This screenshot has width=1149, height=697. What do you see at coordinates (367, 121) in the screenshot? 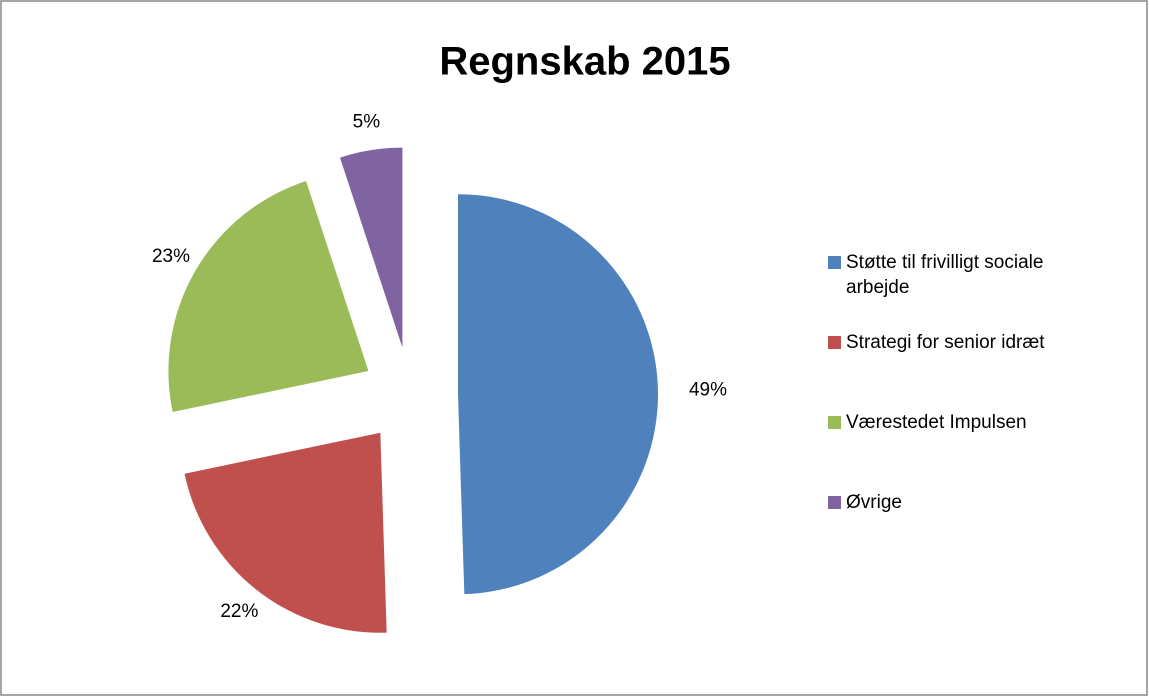
I see `data-label: 5%` at bounding box center [367, 121].